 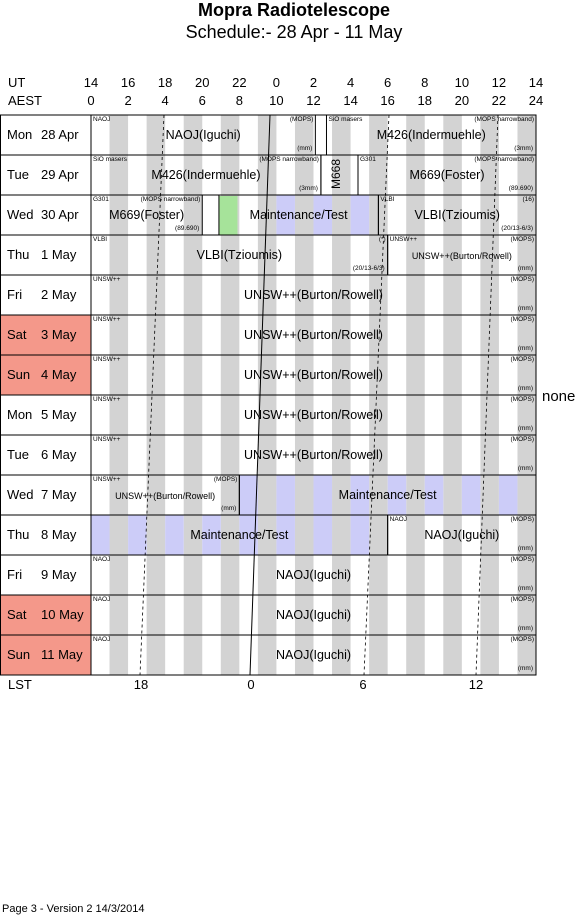 What do you see at coordinates (206, 175) in the screenshot?
I see `block-label: M426(Indermuehle)` at bounding box center [206, 175].